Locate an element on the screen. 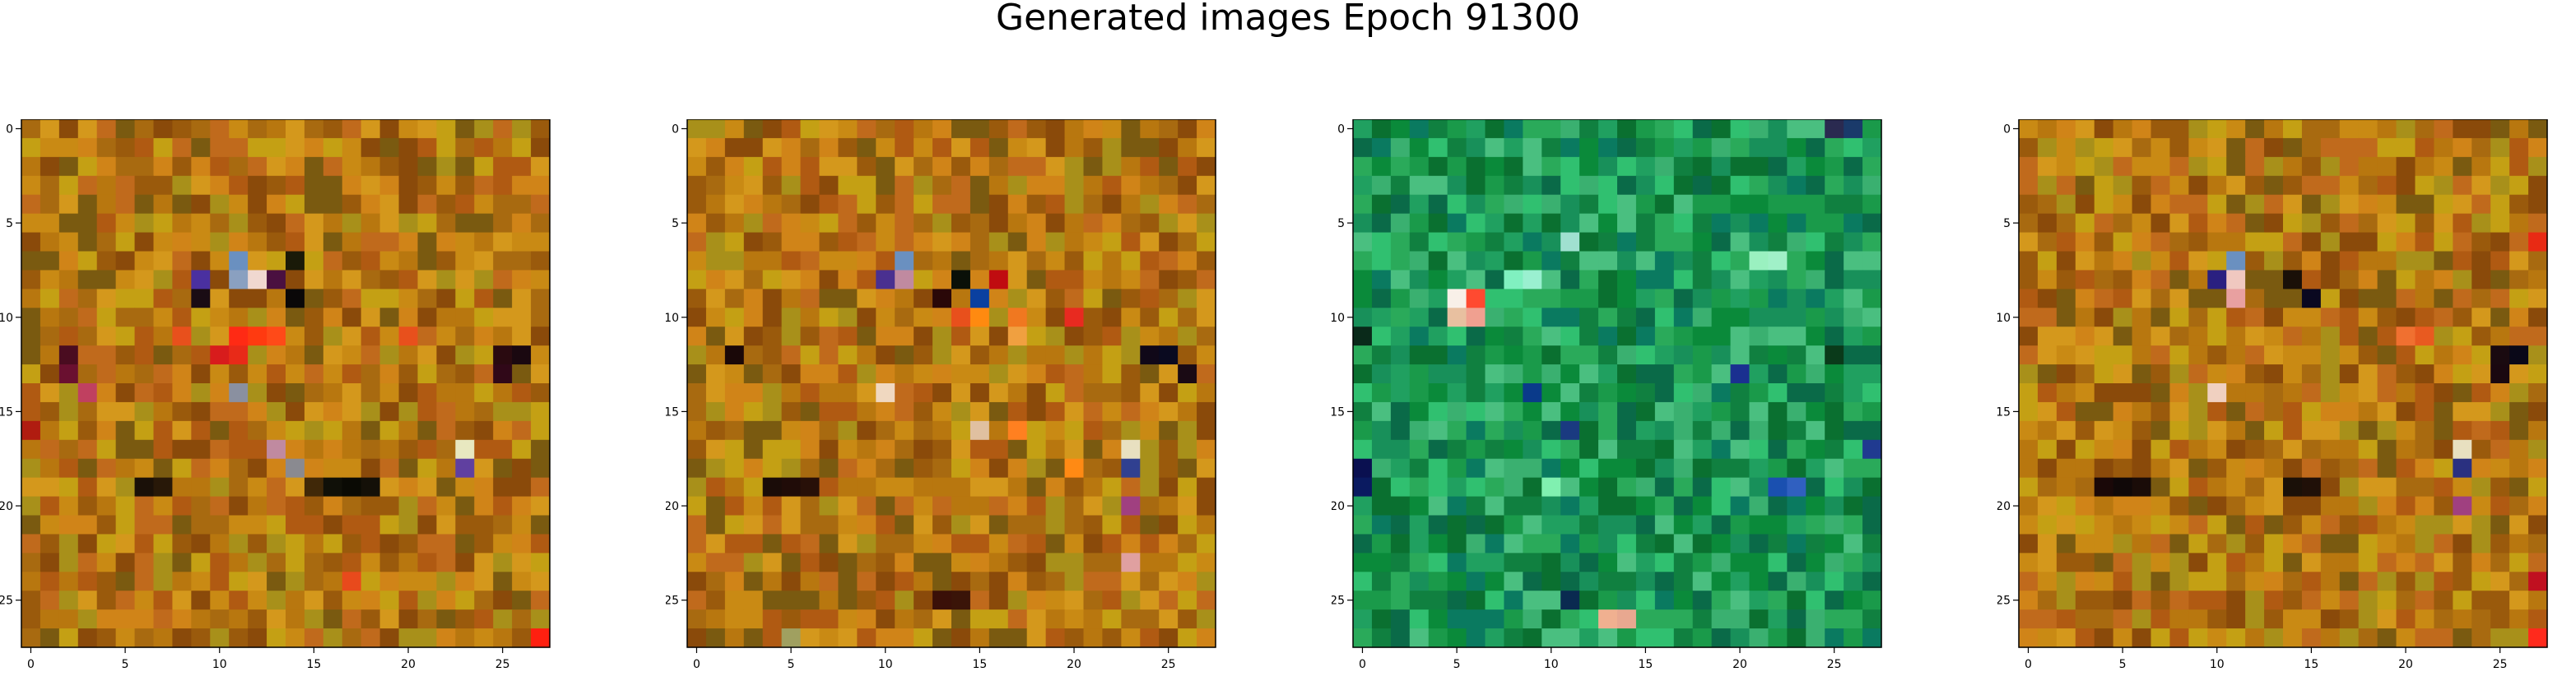  y-tick-label: 15 is located at coordinates (2004, 412).